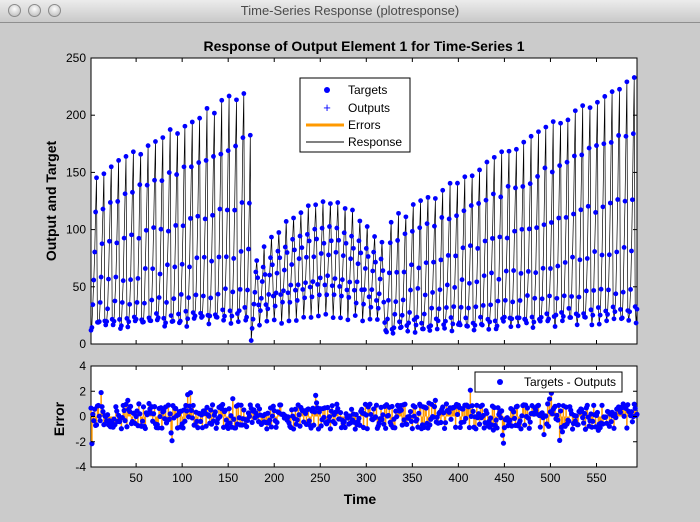 This screenshot has height=522, width=700. I want to click on y-axis-label-bottom: Error, so click(59, 418).